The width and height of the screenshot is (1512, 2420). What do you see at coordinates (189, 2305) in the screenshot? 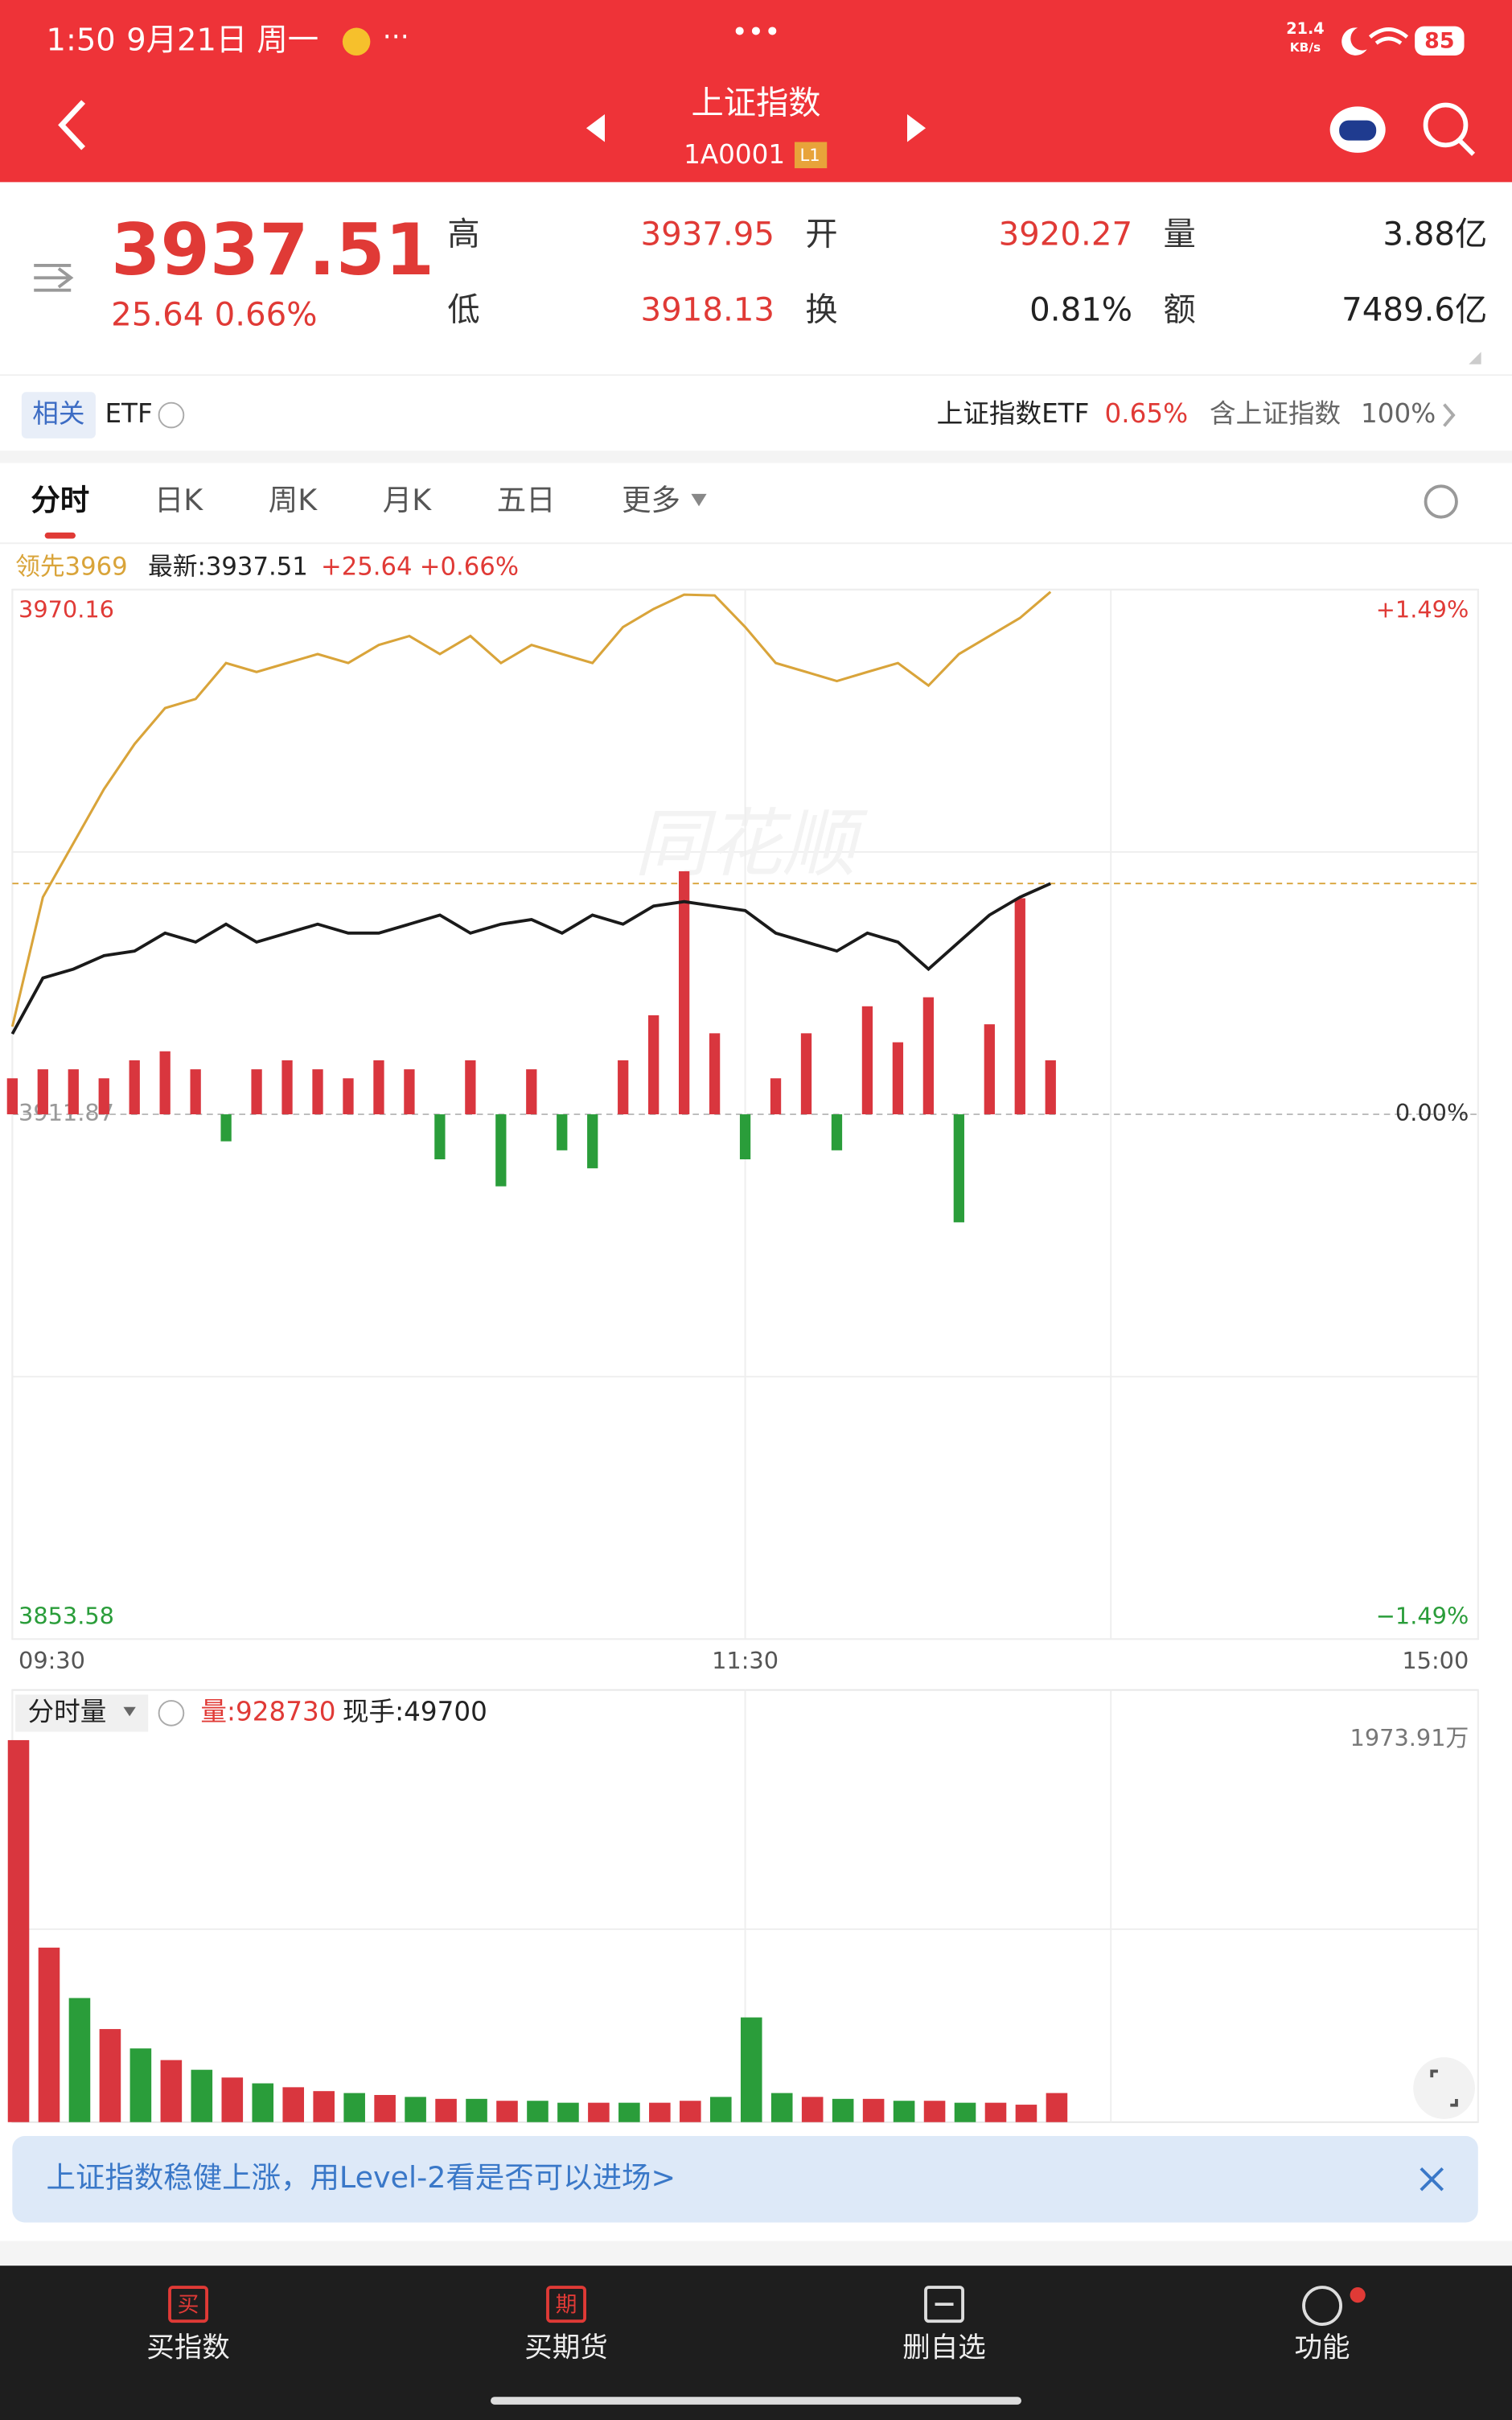
I see `nav-icon: 买` at bounding box center [189, 2305].